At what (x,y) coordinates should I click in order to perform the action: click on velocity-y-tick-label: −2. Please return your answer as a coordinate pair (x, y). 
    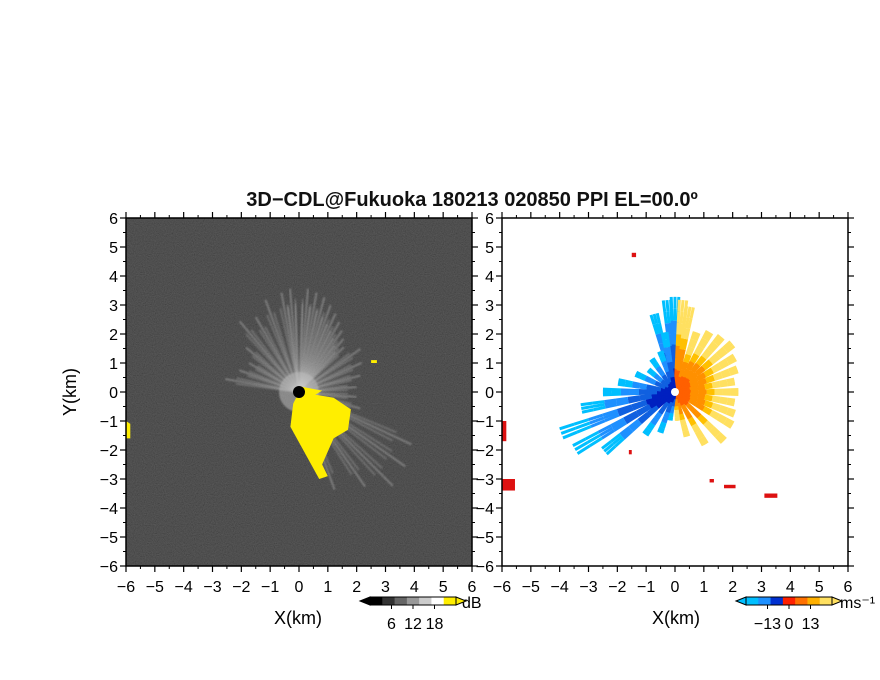
    Looking at the image, I should click on (485, 451).